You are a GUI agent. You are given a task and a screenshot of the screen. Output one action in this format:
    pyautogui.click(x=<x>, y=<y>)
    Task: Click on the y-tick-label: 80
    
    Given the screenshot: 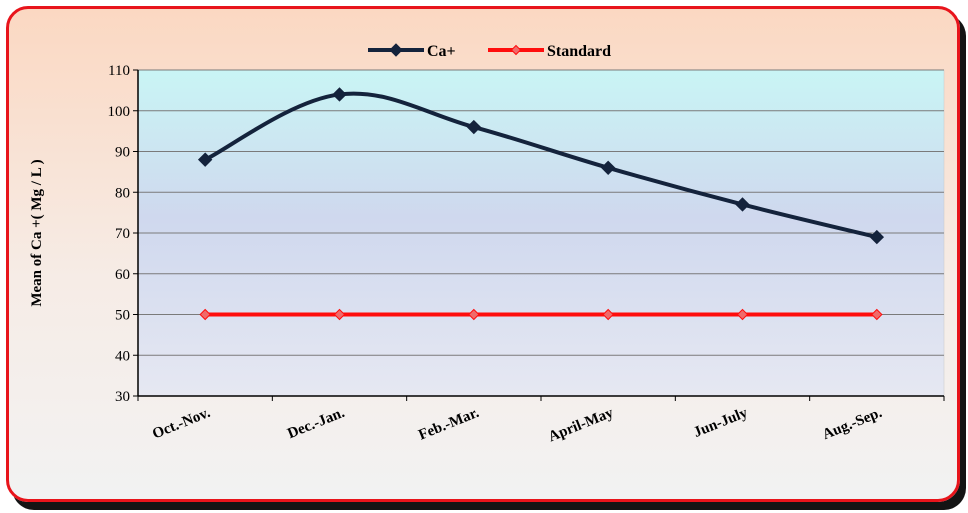 What is the action you would take?
    pyautogui.click(x=122, y=193)
    